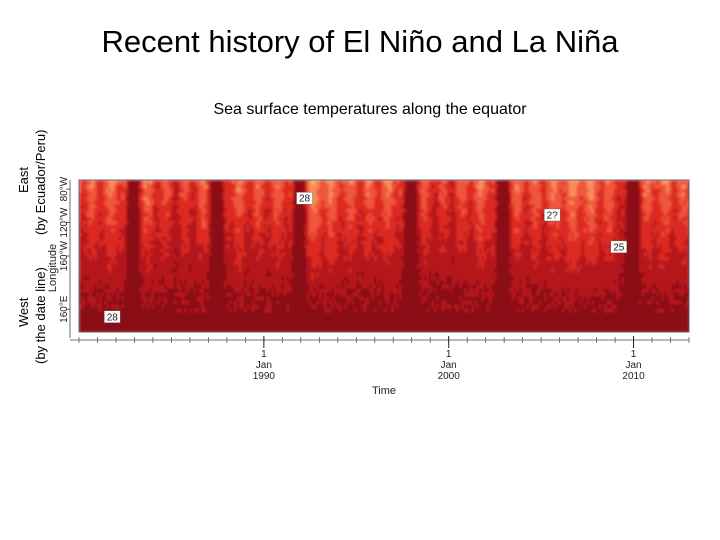 The image size is (720, 540). What do you see at coordinates (360, 41) in the screenshot?
I see `page-title: Recent history of El Niño and La Niña` at bounding box center [360, 41].